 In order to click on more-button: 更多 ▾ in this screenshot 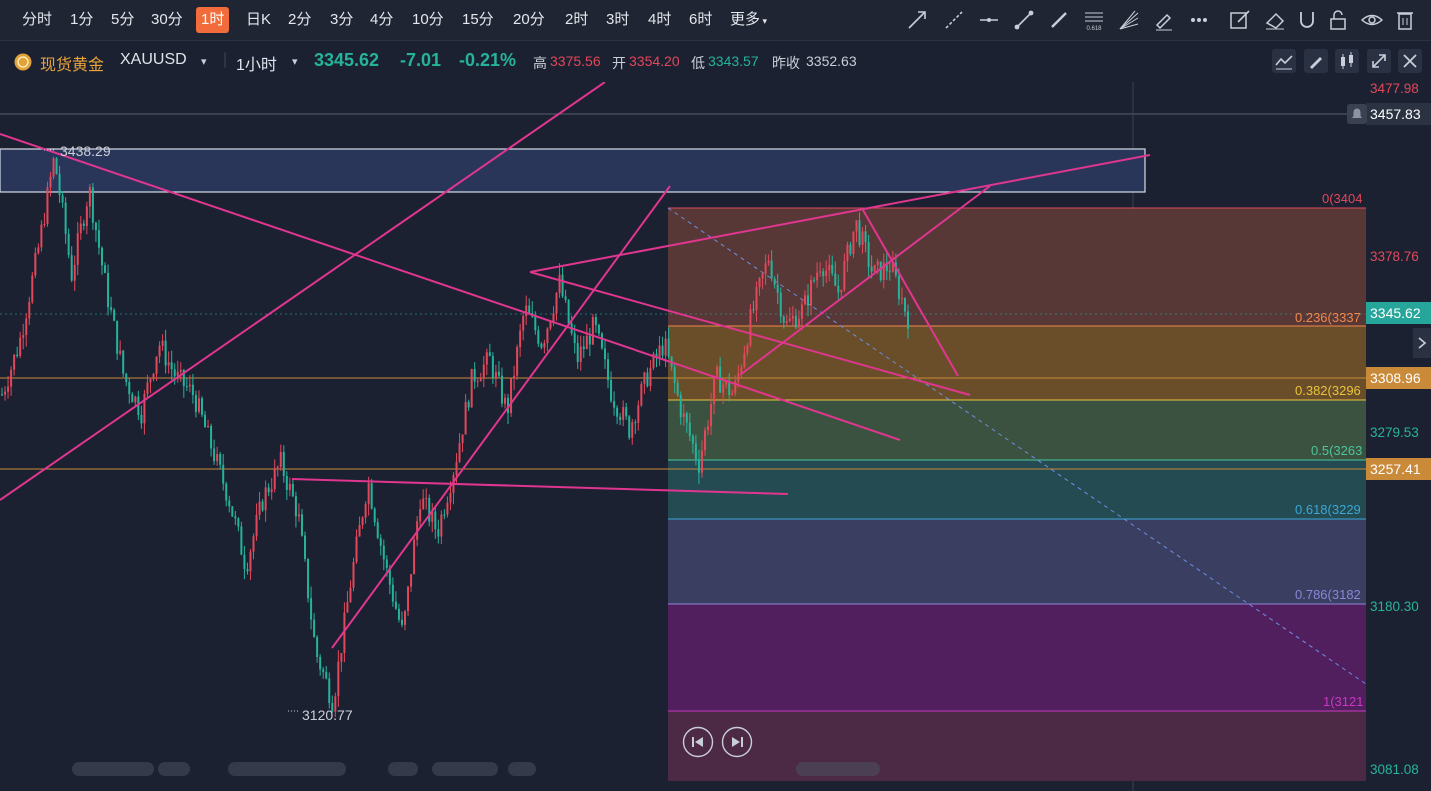, I will do `click(749, 19)`.